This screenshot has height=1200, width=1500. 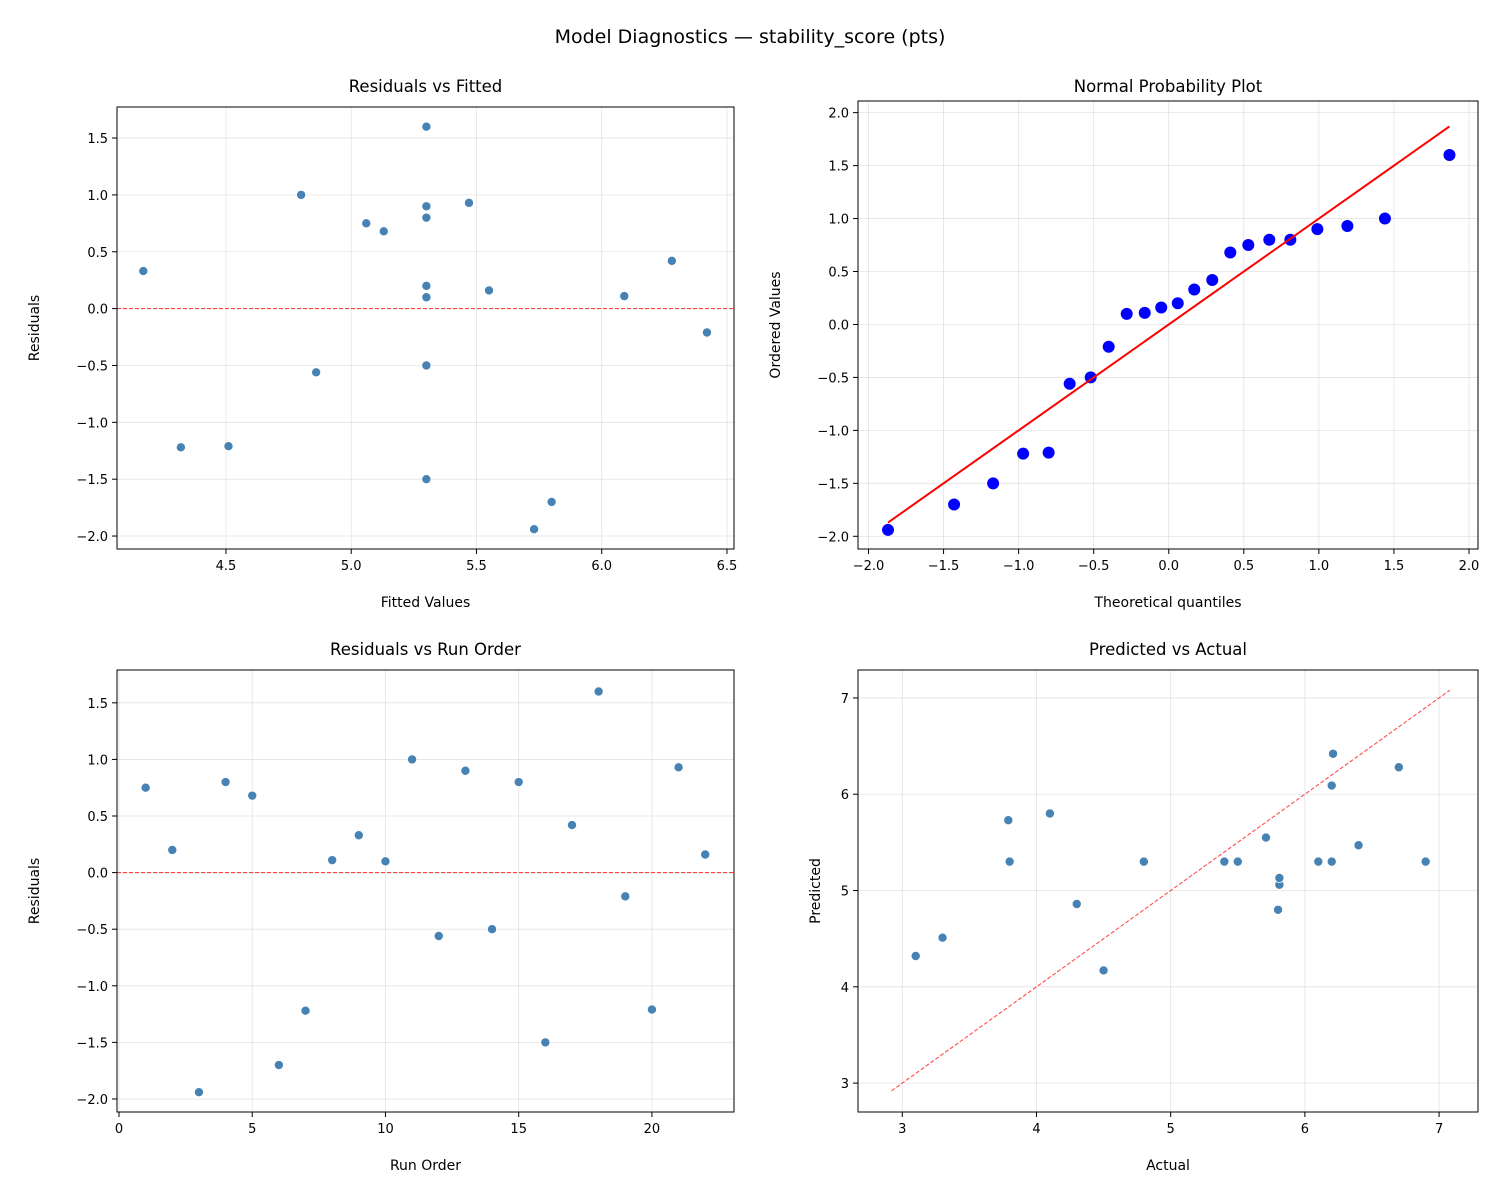 I want to click on y-tick-label: 5, so click(x=845, y=892).